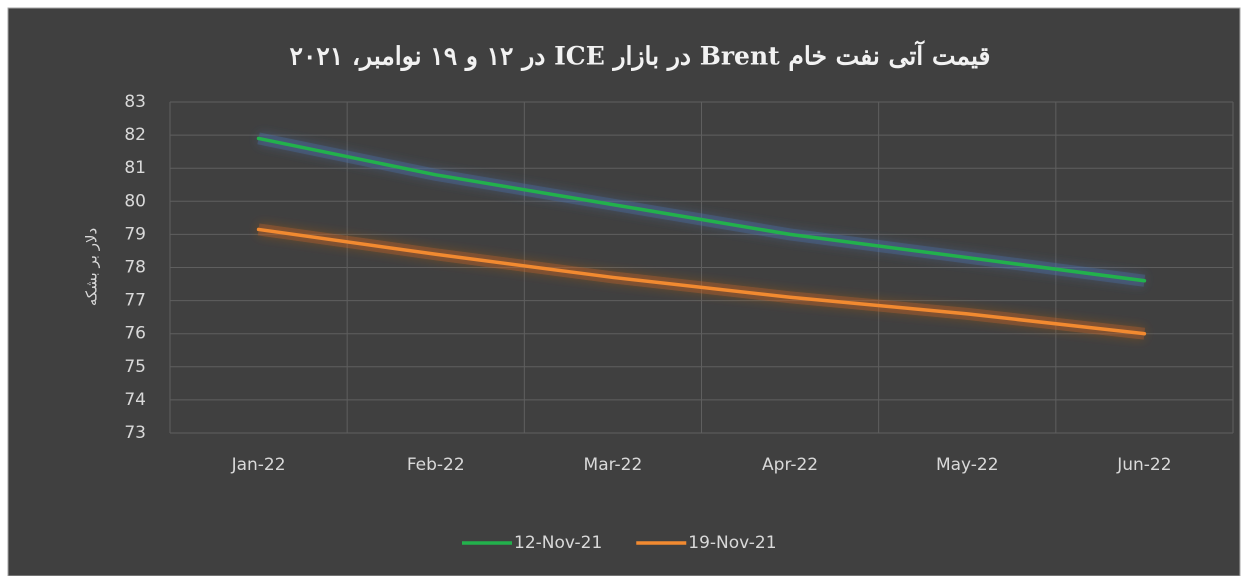  I want to click on y-tick-label: 74, so click(135, 400).